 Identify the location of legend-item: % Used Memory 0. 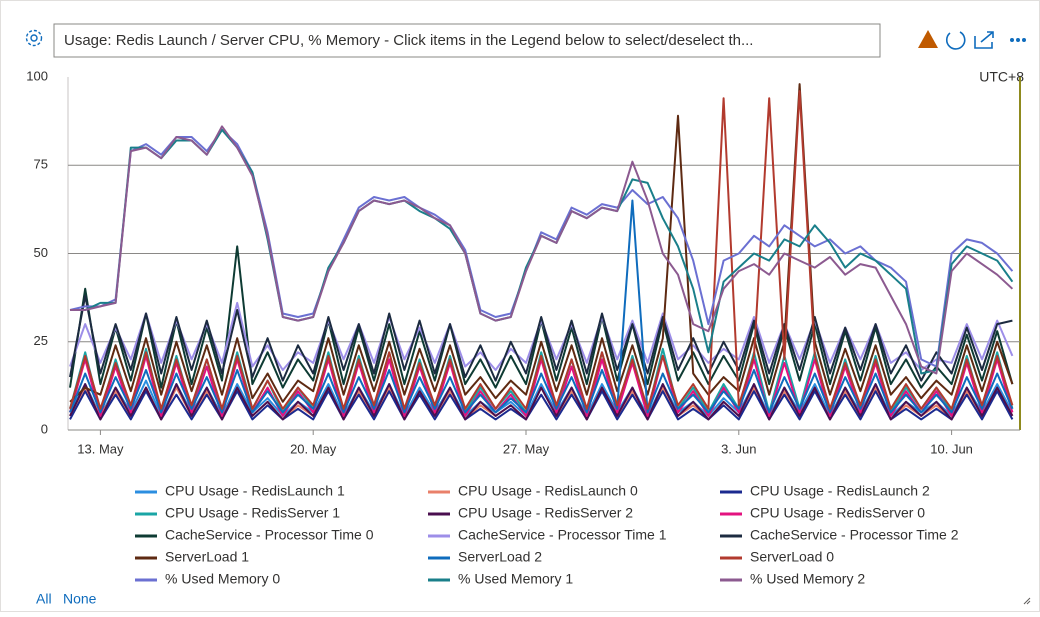
(207, 579).